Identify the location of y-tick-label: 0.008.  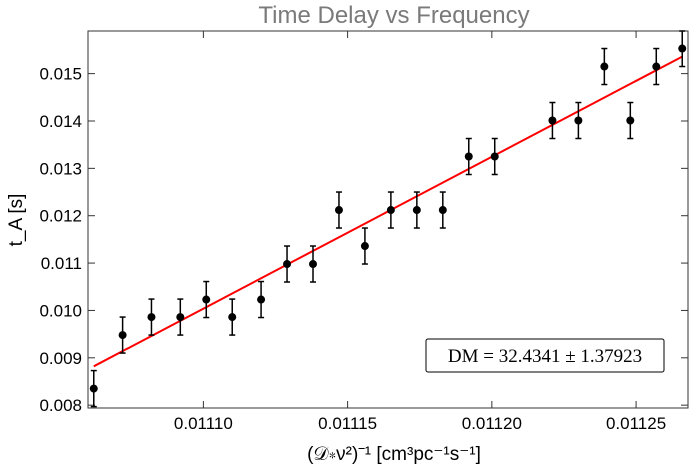
(60, 405).